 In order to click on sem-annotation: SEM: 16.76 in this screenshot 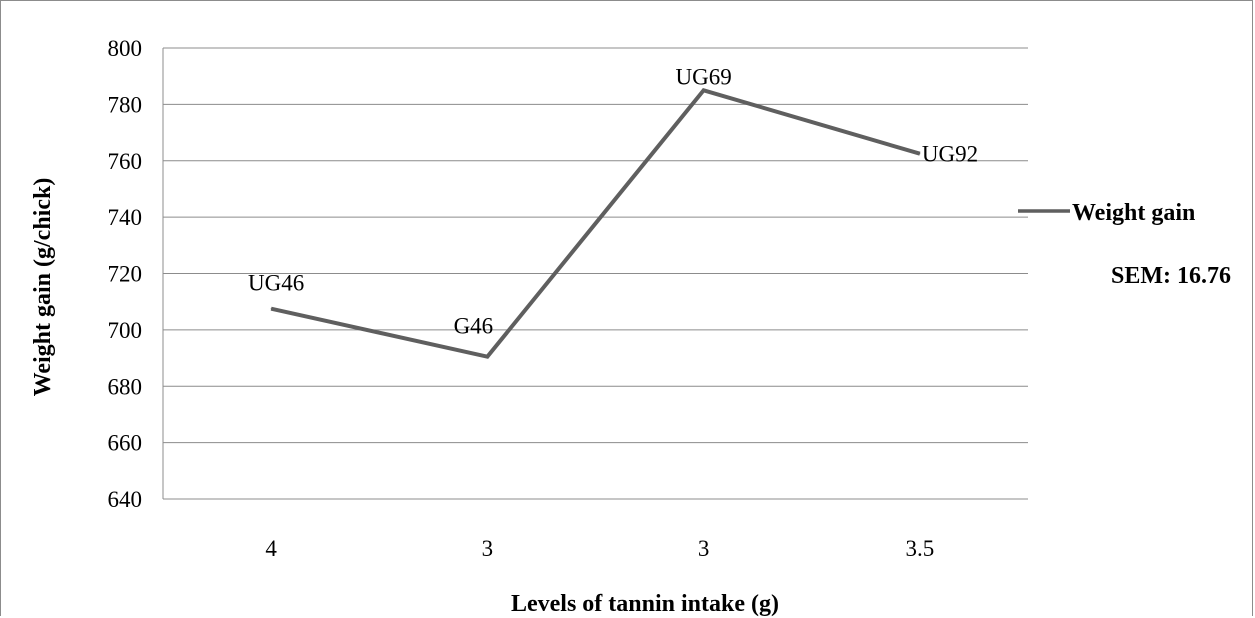, I will do `click(1171, 276)`.